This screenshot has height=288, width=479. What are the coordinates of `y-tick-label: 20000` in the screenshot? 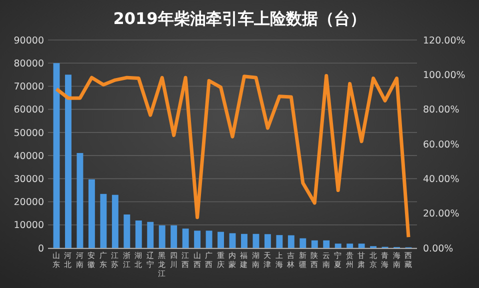 It's located at (29, 202).